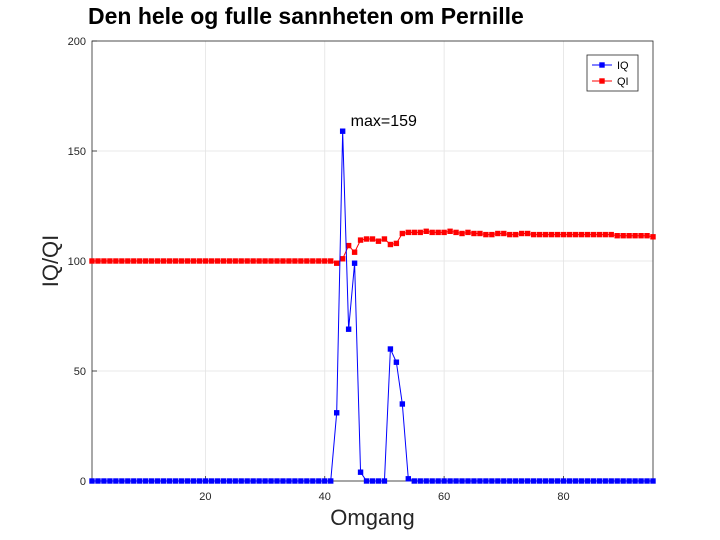 This screenshot has height=540, width=720. Describe the element at coordinates (50, 261) in the screenshot. I see `y-axis-label: IQ/QI` at that location.